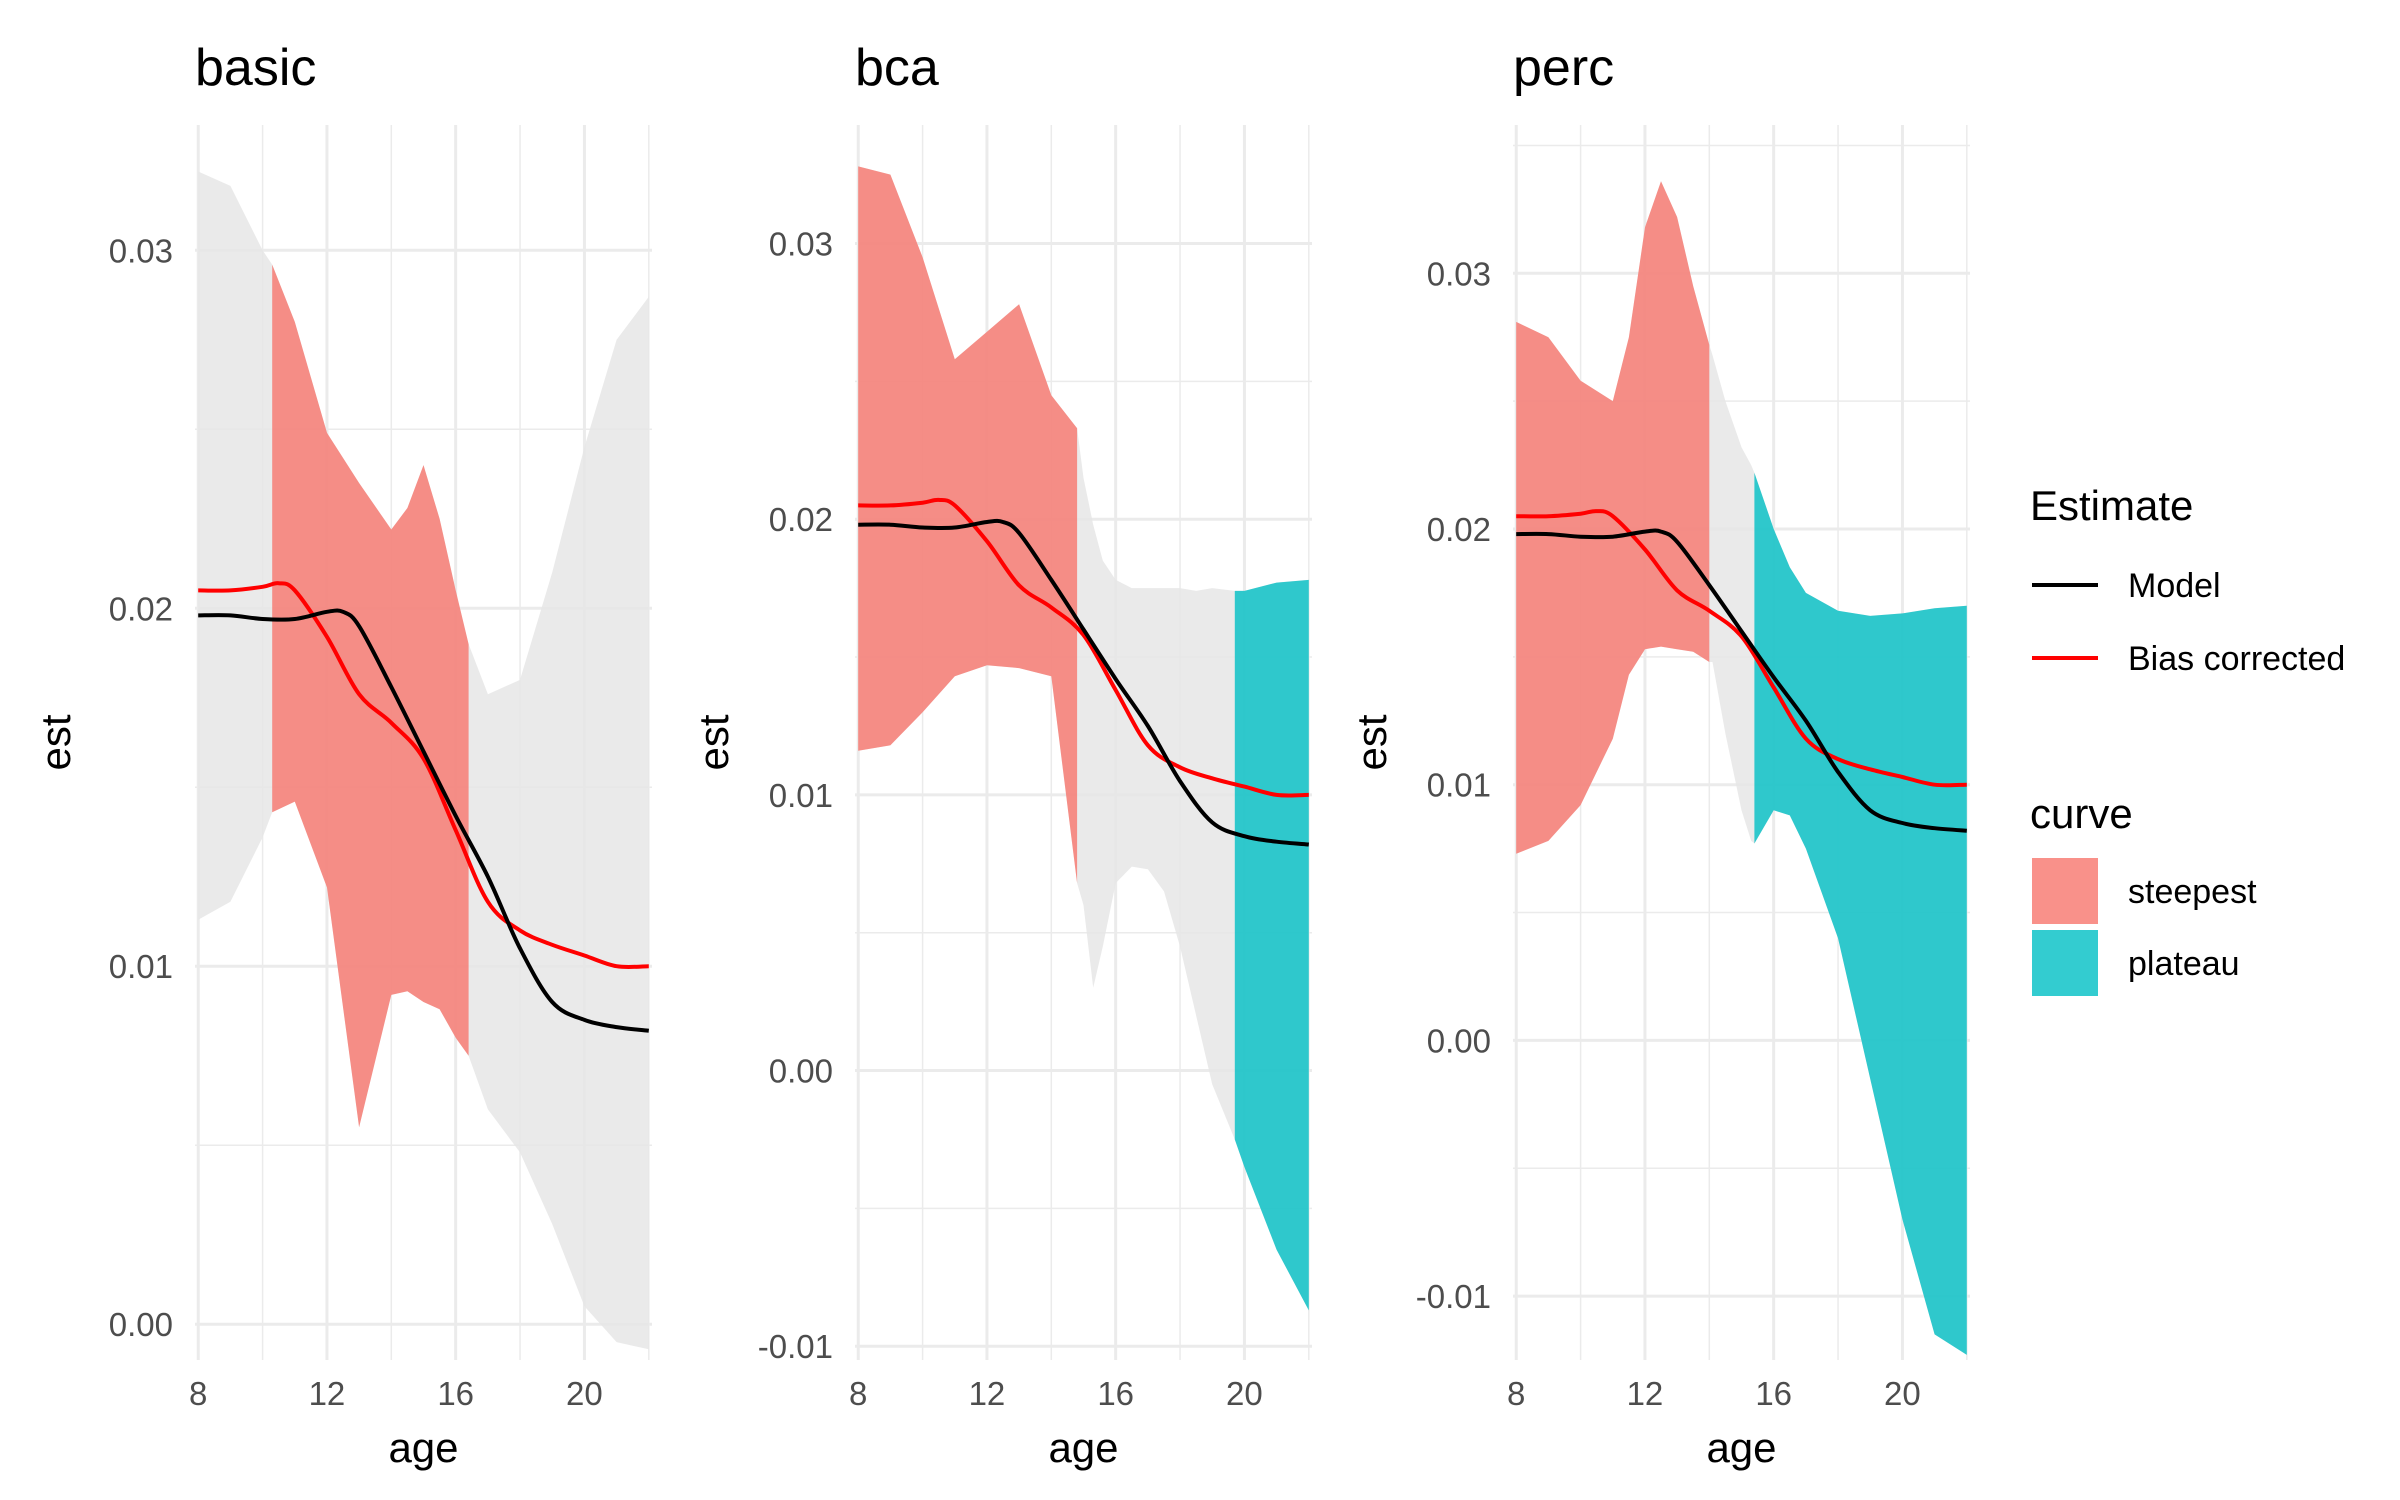  Describe the element at coordinates (2065, 891) in the screenshot. I see `legend-key-steepest` at that location.